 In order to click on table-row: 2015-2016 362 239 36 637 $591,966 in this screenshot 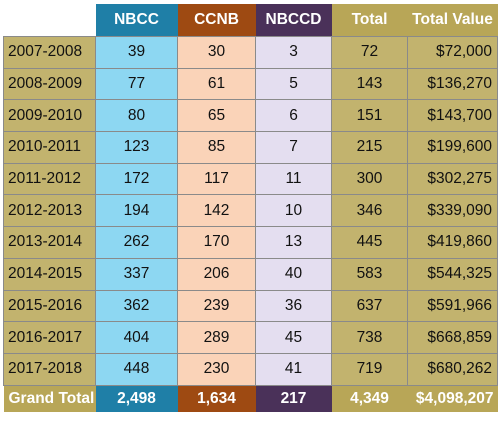, I will do `click(250, 306)`.